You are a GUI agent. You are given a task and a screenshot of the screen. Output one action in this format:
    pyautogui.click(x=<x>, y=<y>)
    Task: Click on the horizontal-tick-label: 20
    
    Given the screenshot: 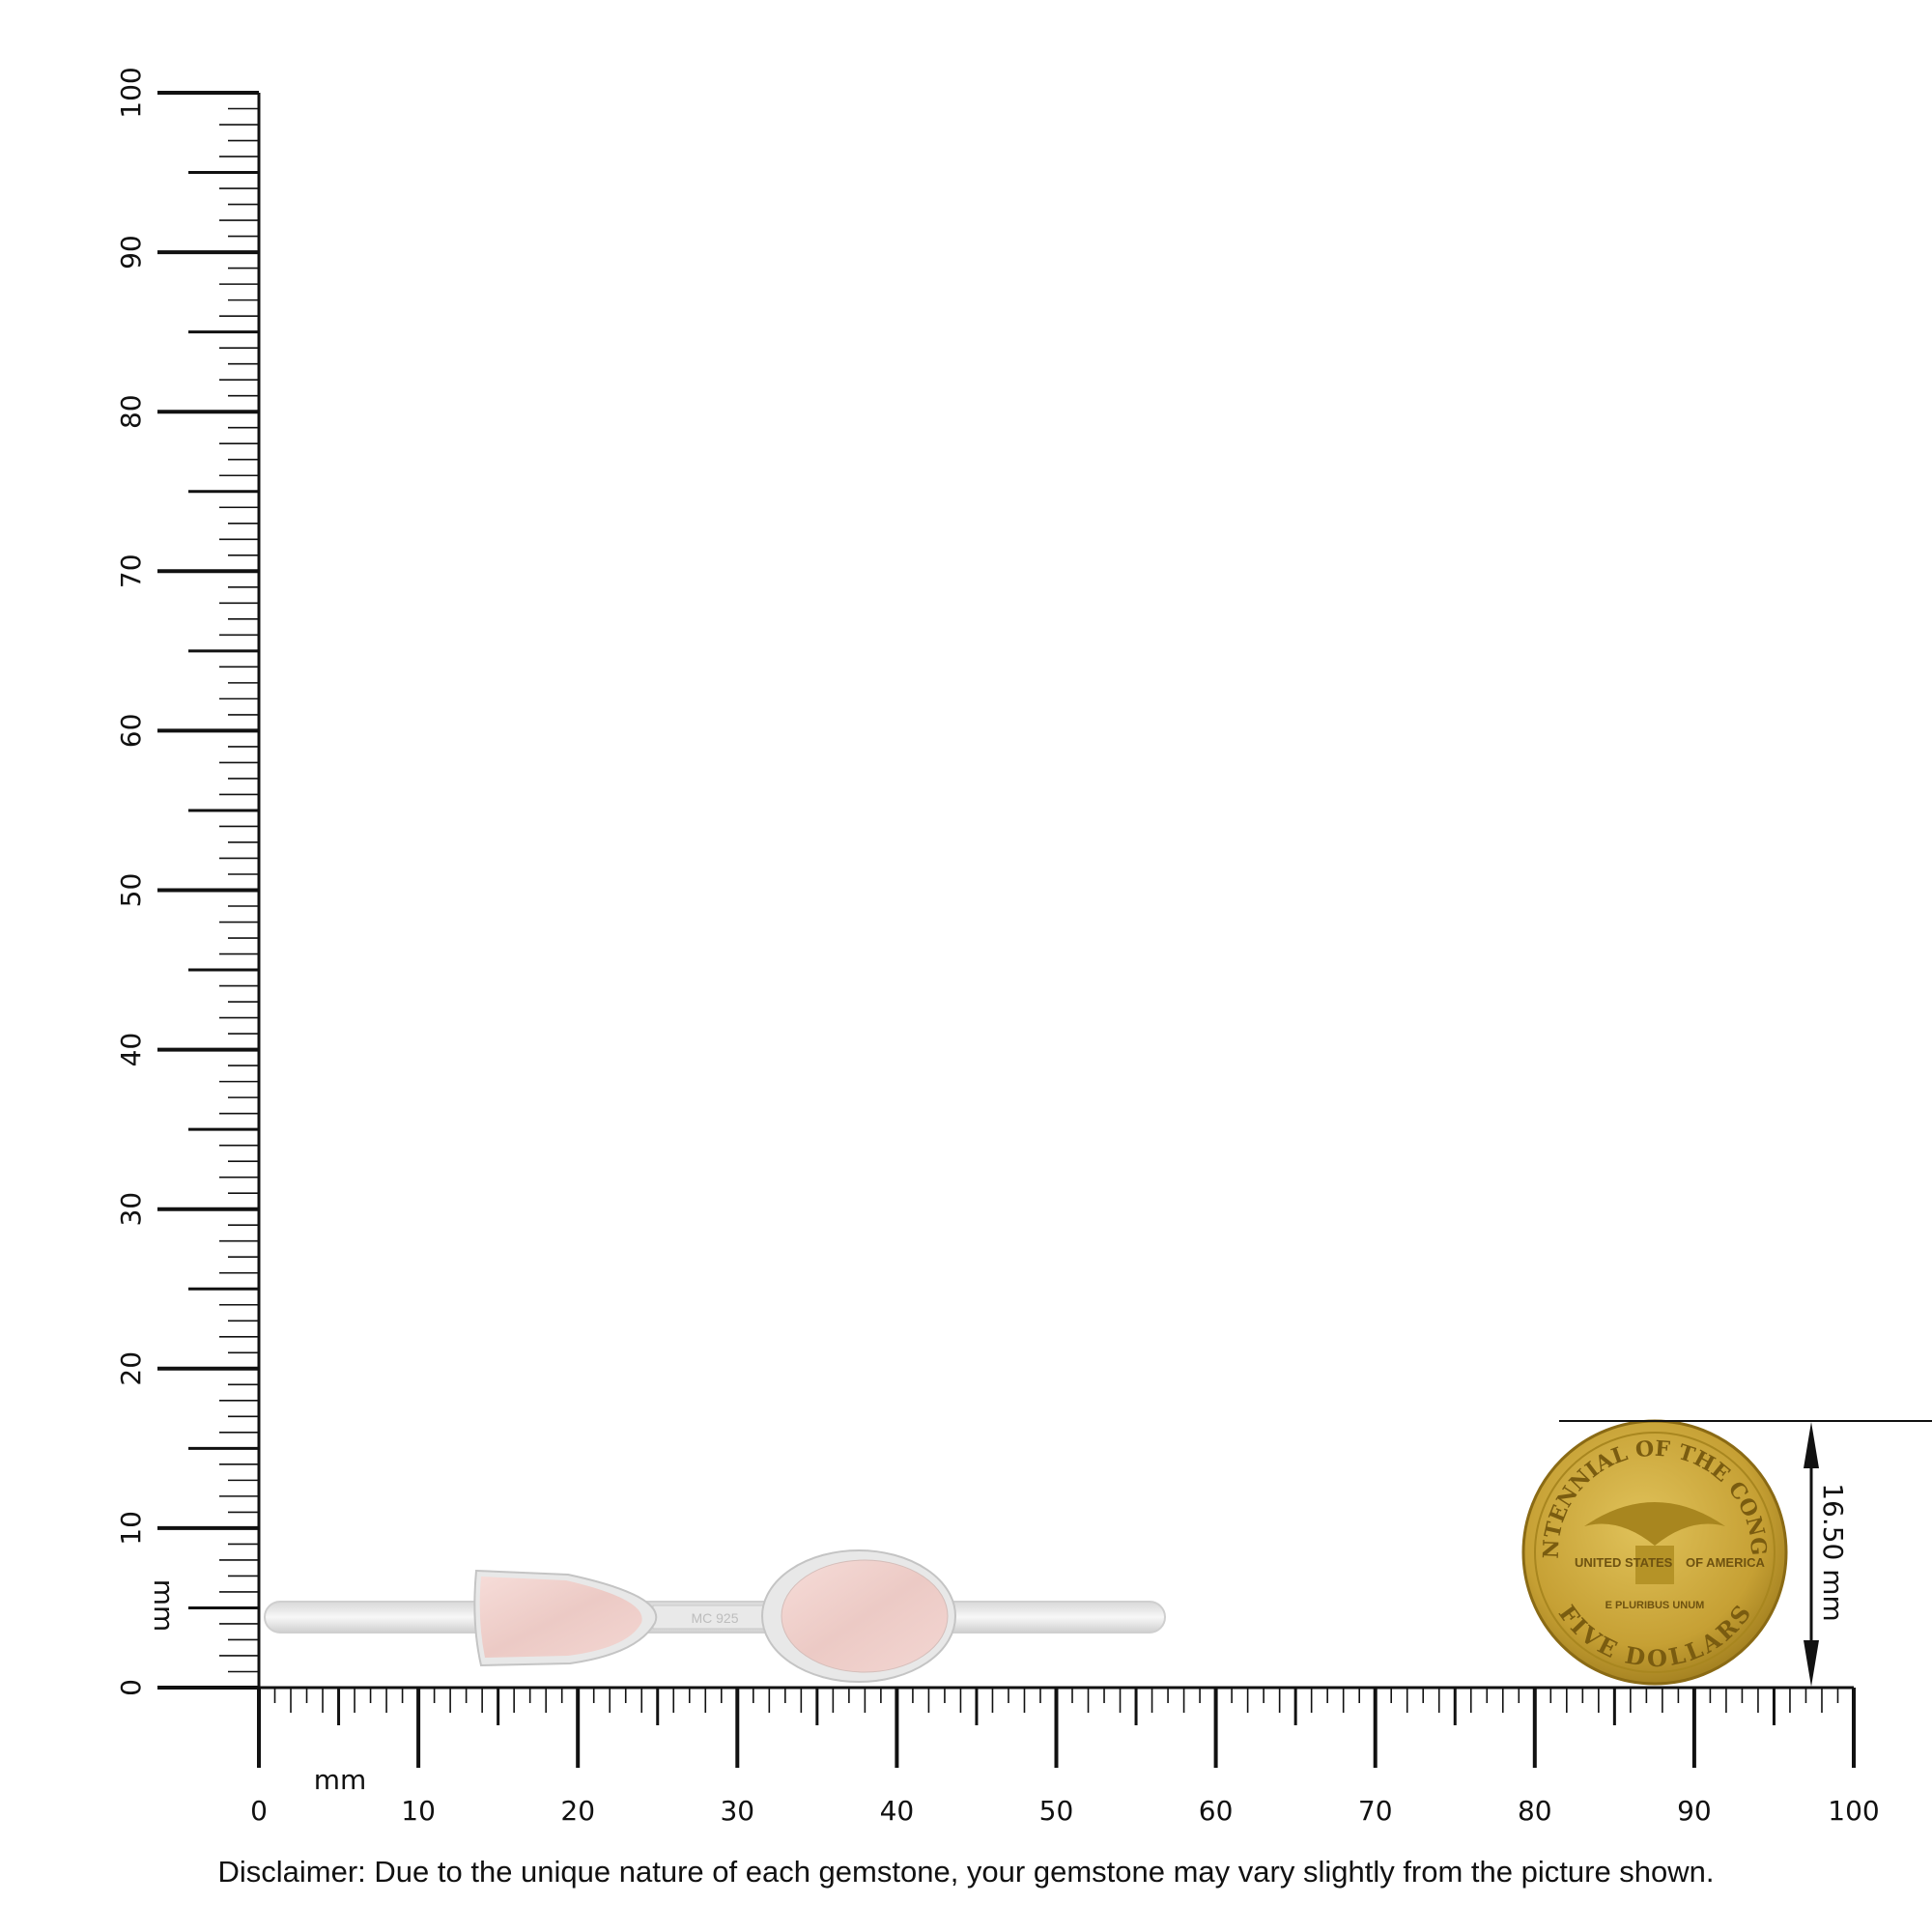 What is the action you would take?
    pyautogui.click(x=577, y=1811)
    